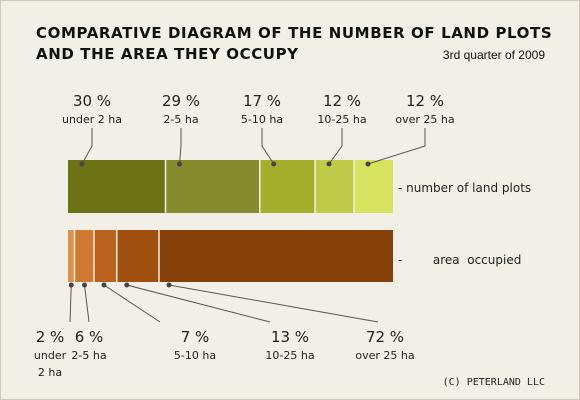  Describe the element at coordinates (89, 337) in the screenshot. I see `percent-label: 6 %` at that location.